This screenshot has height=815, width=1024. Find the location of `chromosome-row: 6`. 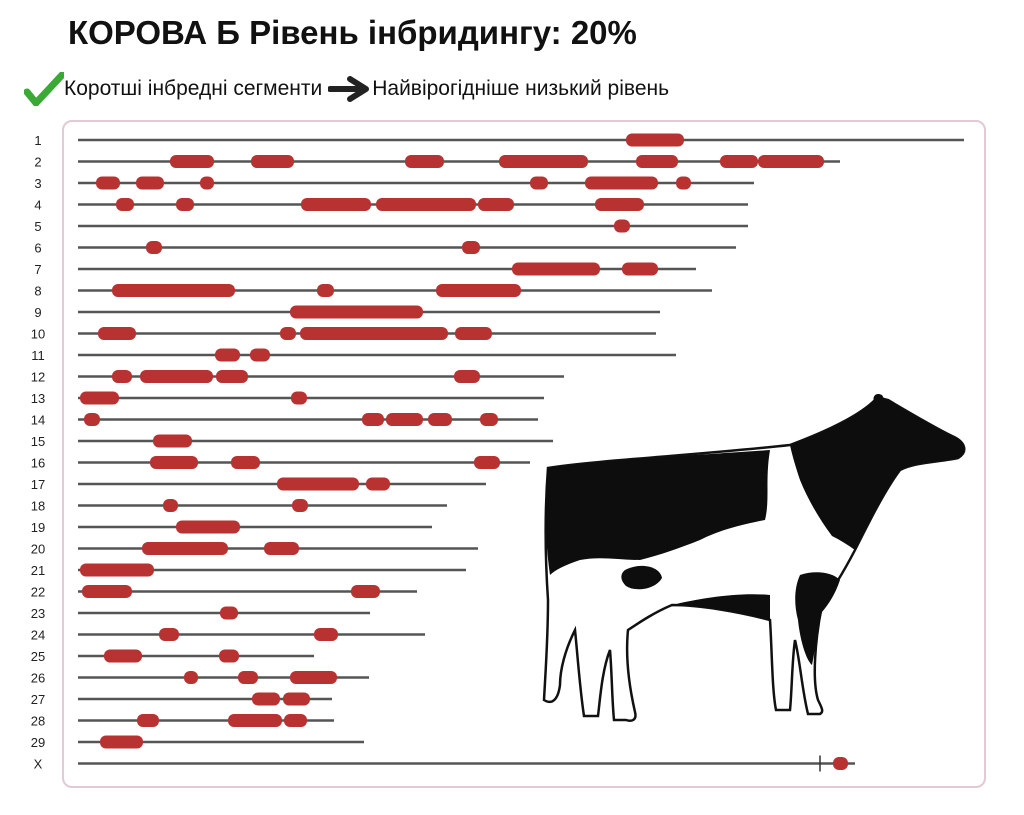

chromosome-row: 6 is located at coordinates (385, 248).